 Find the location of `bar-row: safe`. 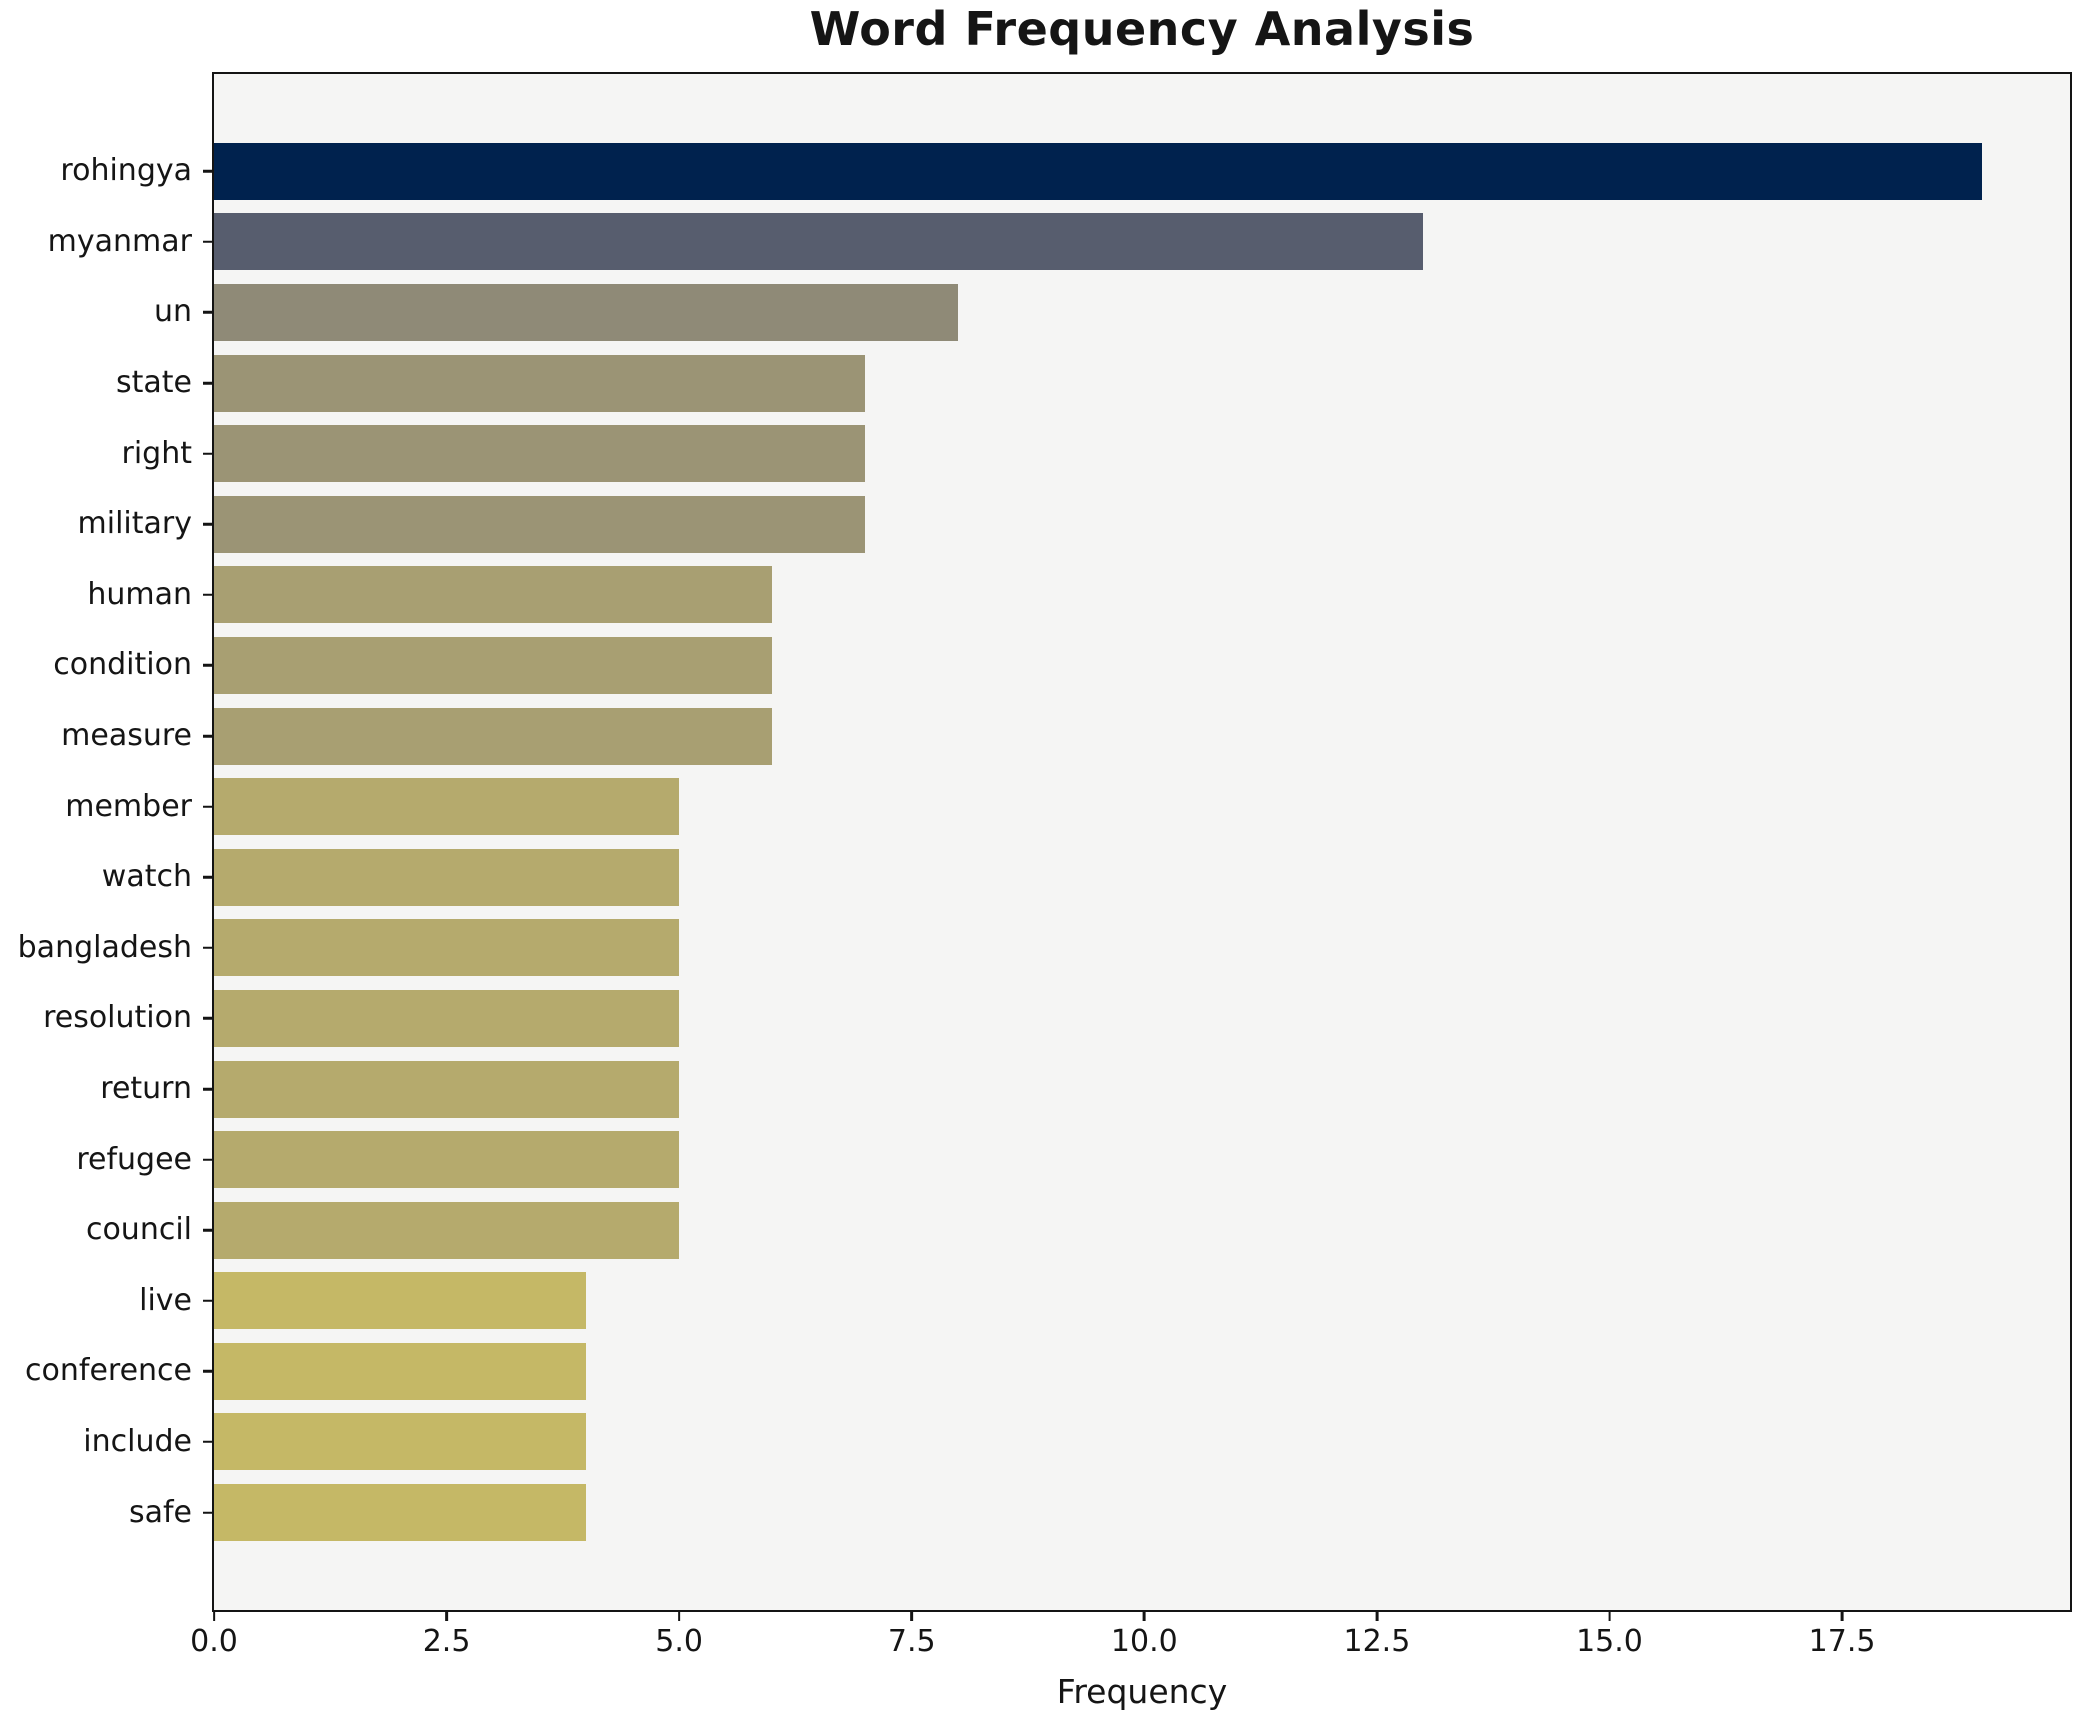

bar-row: safe is located at coordinates (1099, 1512).